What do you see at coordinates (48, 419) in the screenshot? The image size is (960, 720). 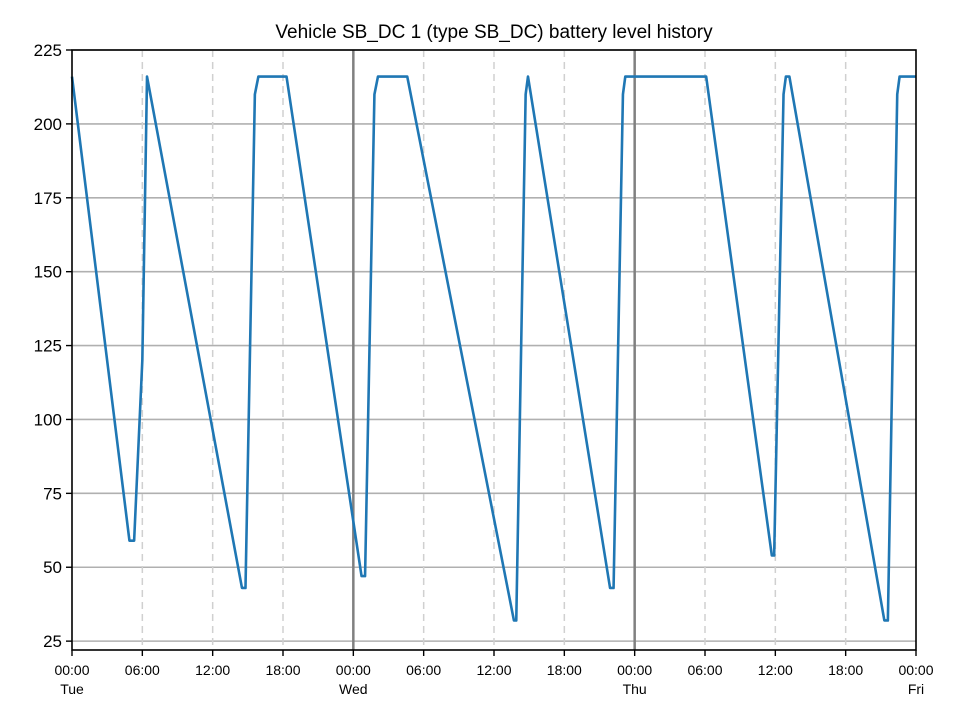 I see `y-tick-label: 100` at bounding box center [48, 419].